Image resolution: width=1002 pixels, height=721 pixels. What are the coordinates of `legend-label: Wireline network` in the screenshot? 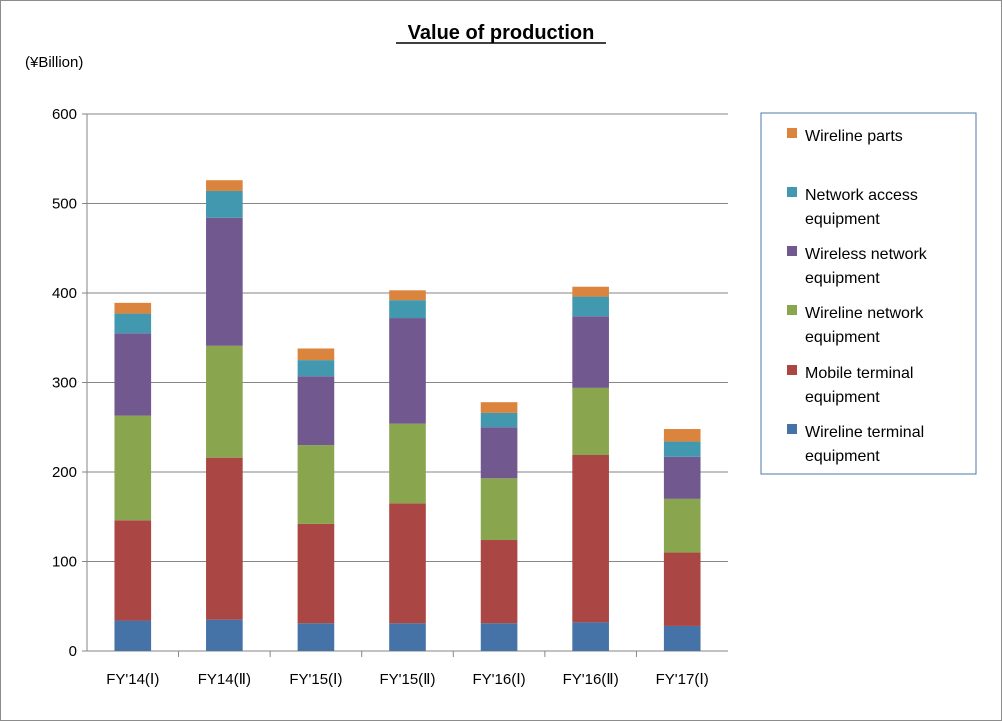 It's located at (864, 313).